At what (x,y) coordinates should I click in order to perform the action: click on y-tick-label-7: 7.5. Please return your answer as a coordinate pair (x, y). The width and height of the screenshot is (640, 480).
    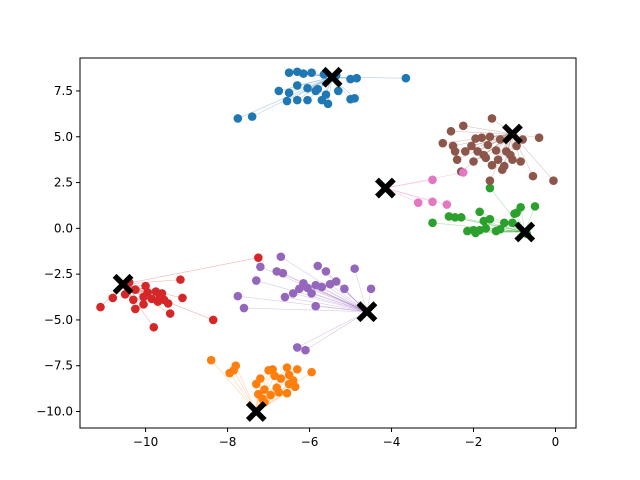
    Looking at the image, I should click on (63, 91).